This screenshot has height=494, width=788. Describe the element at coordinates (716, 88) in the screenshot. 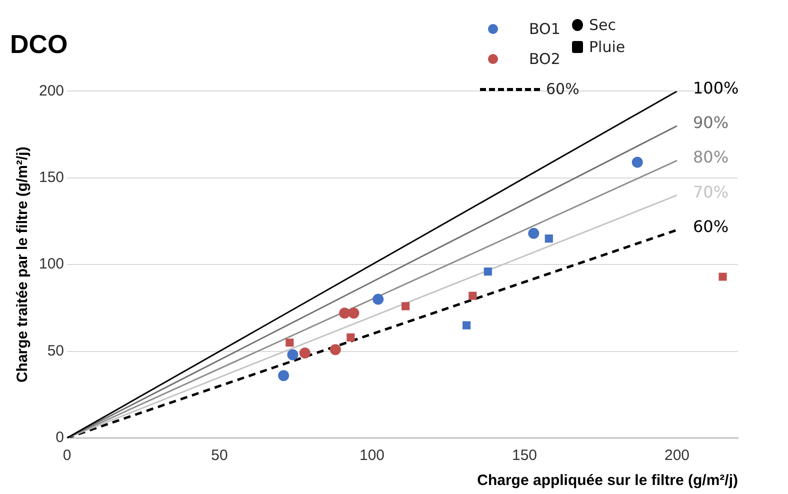

I see `series-label: 100%` at that location.